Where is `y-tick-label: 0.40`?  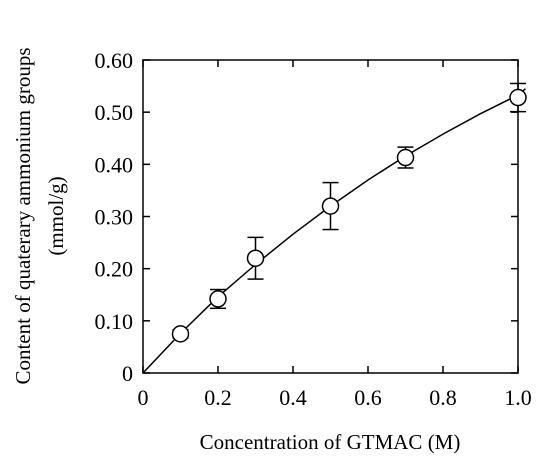
y-tick-label: 0.40 is located at coordinates (114, 164).